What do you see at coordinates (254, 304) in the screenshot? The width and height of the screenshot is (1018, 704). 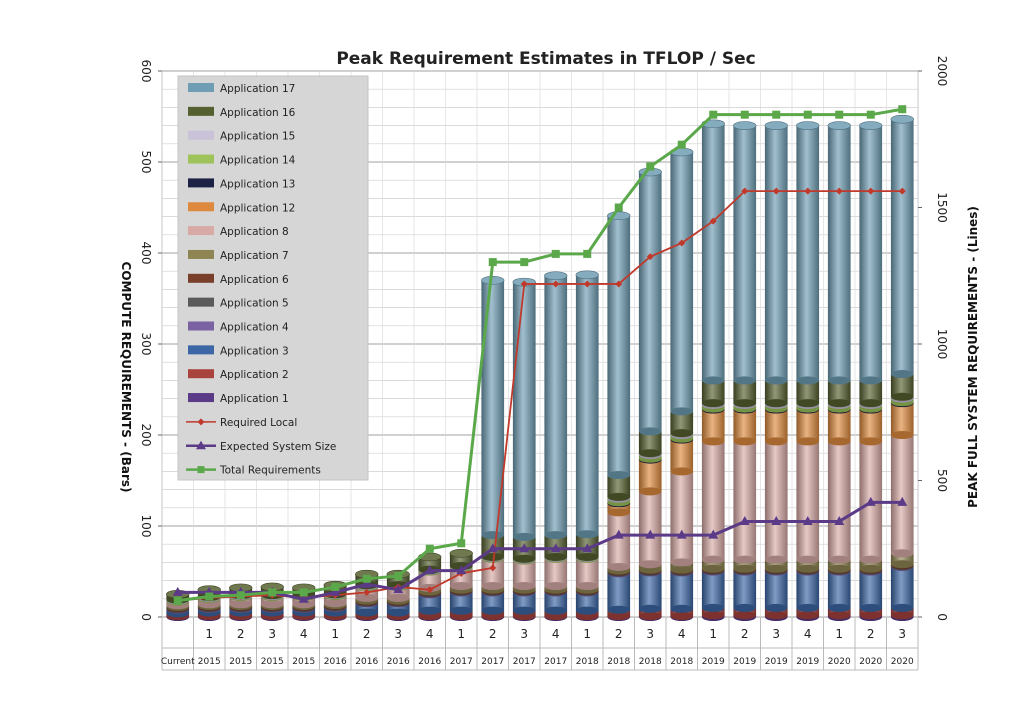 I see `legend-label: Application 5` at bounding box center [254, 304].